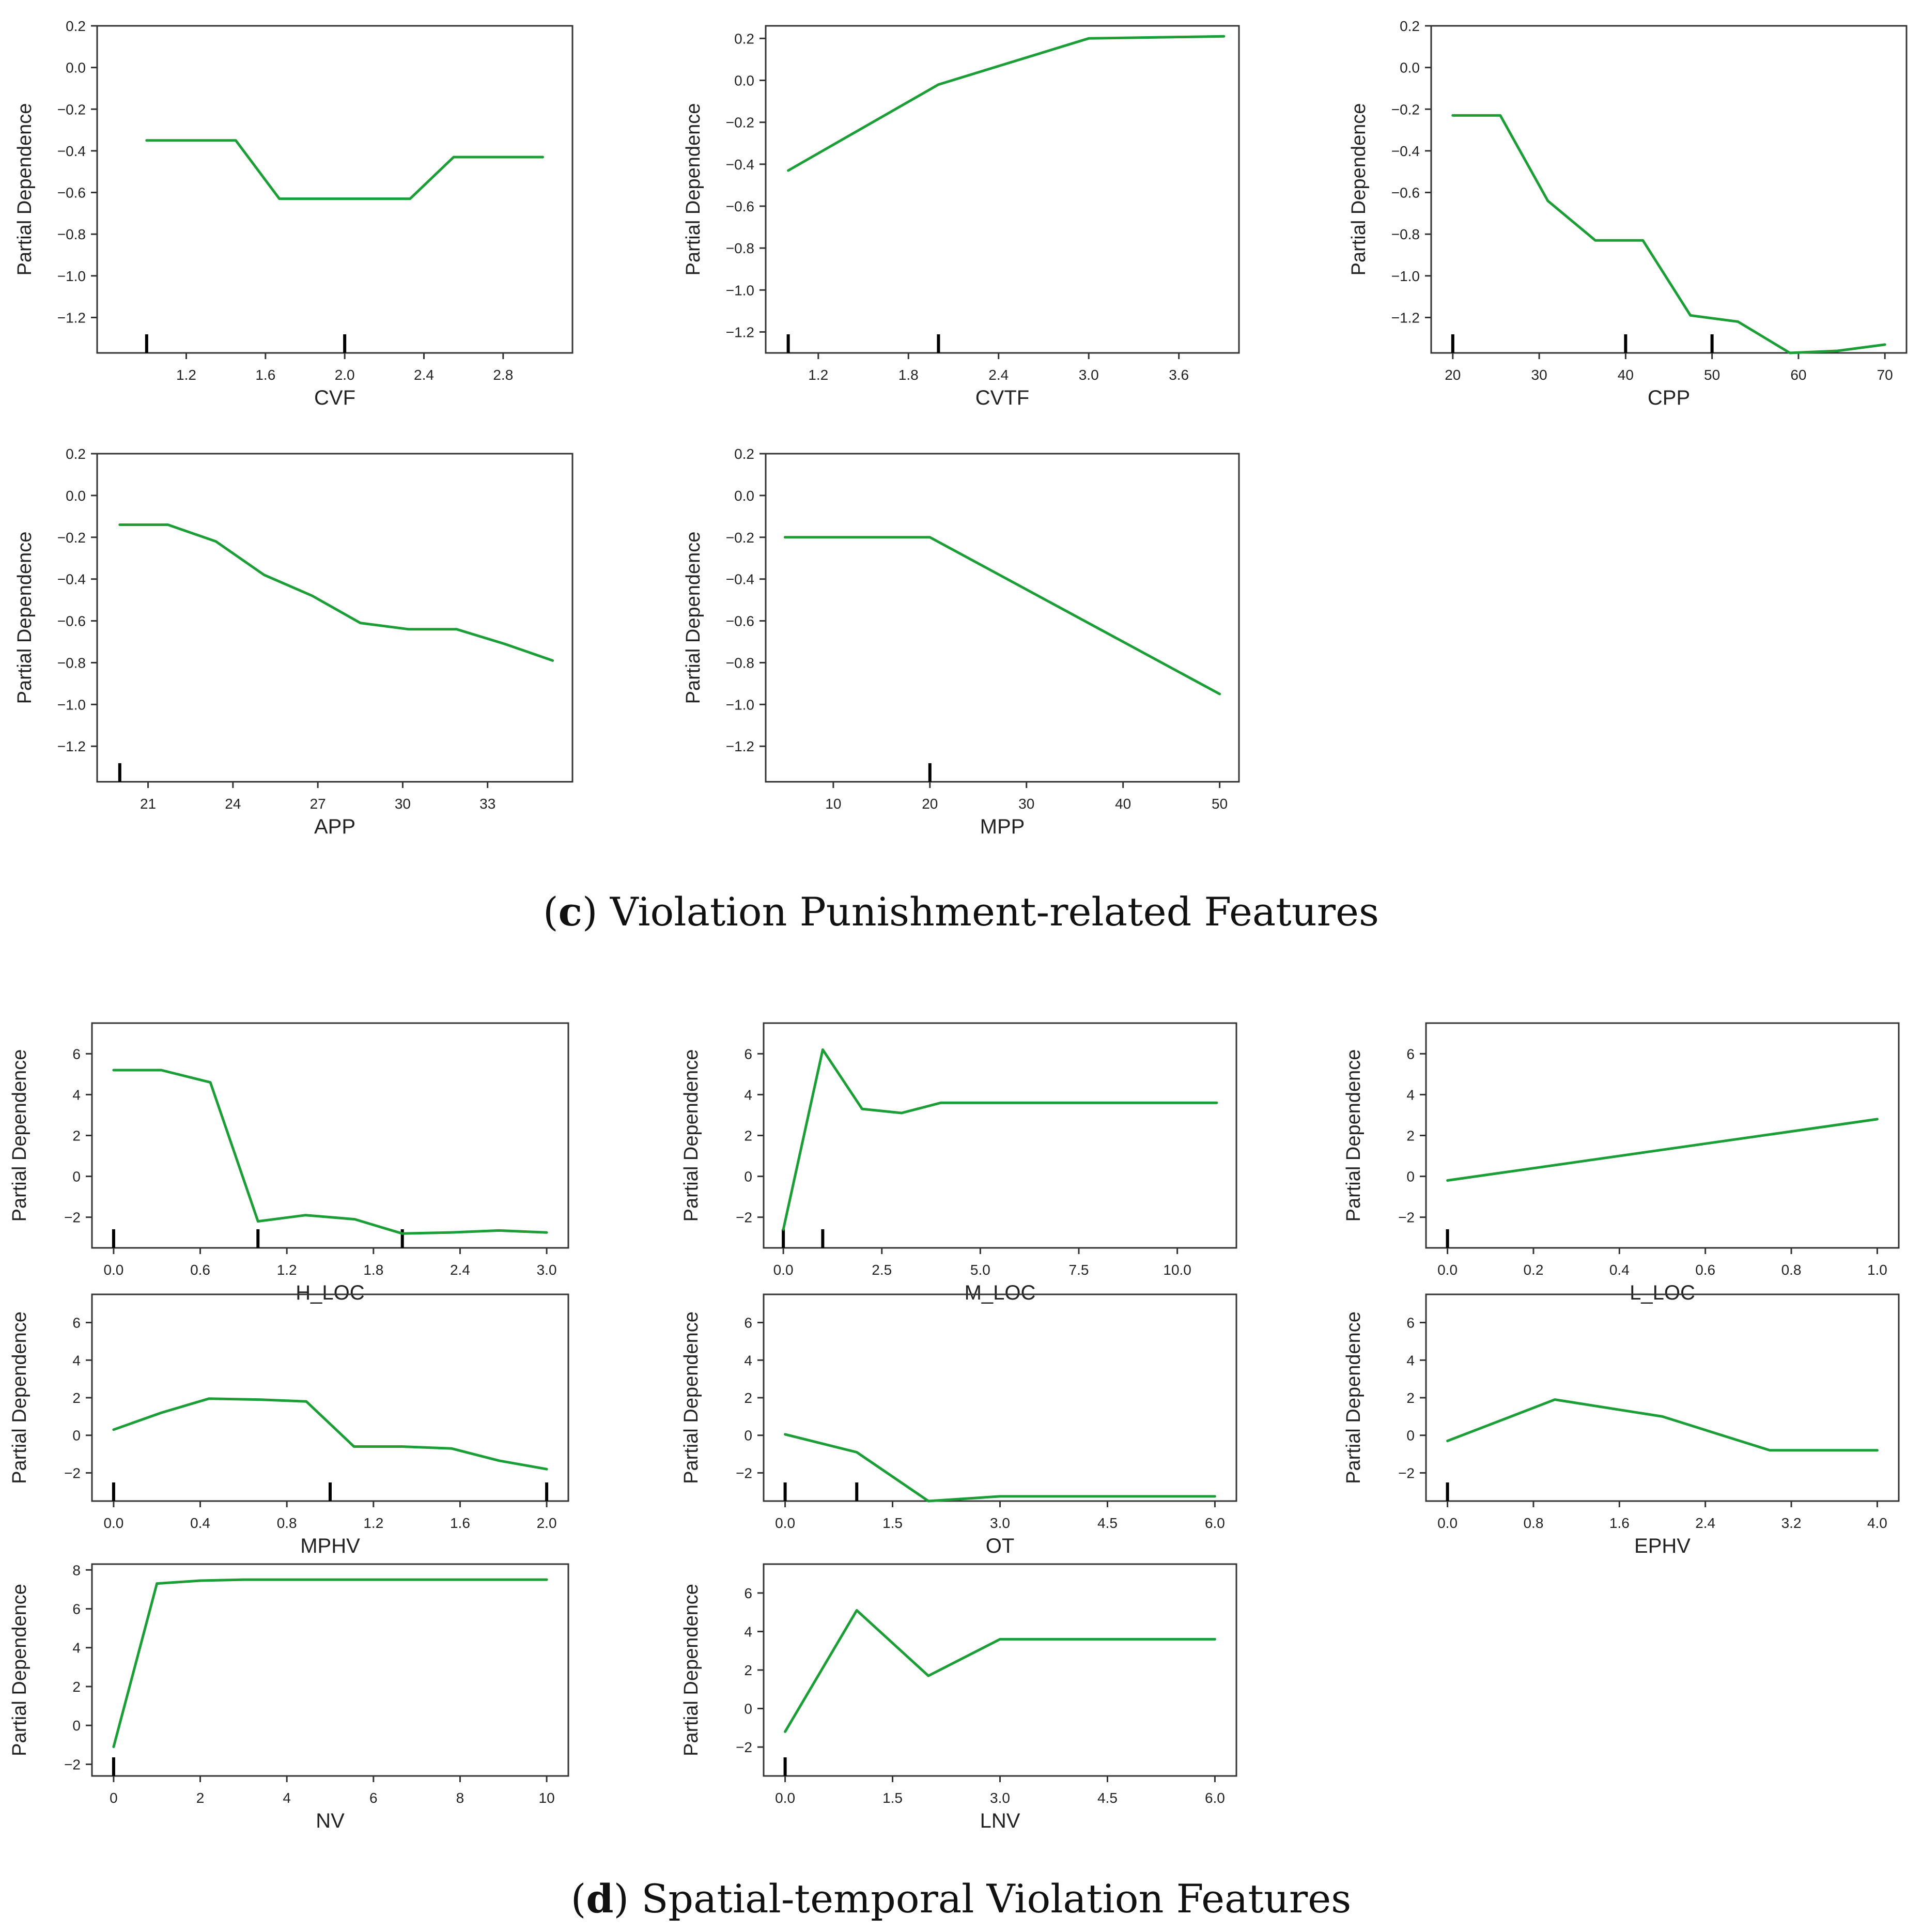 This screenshot has height=1932, width=1922. What do you see at coordinates (1705, 1523) in the screenshot?
I see `x-tick-label: 2.4` at bounding box center [1705, 1523].